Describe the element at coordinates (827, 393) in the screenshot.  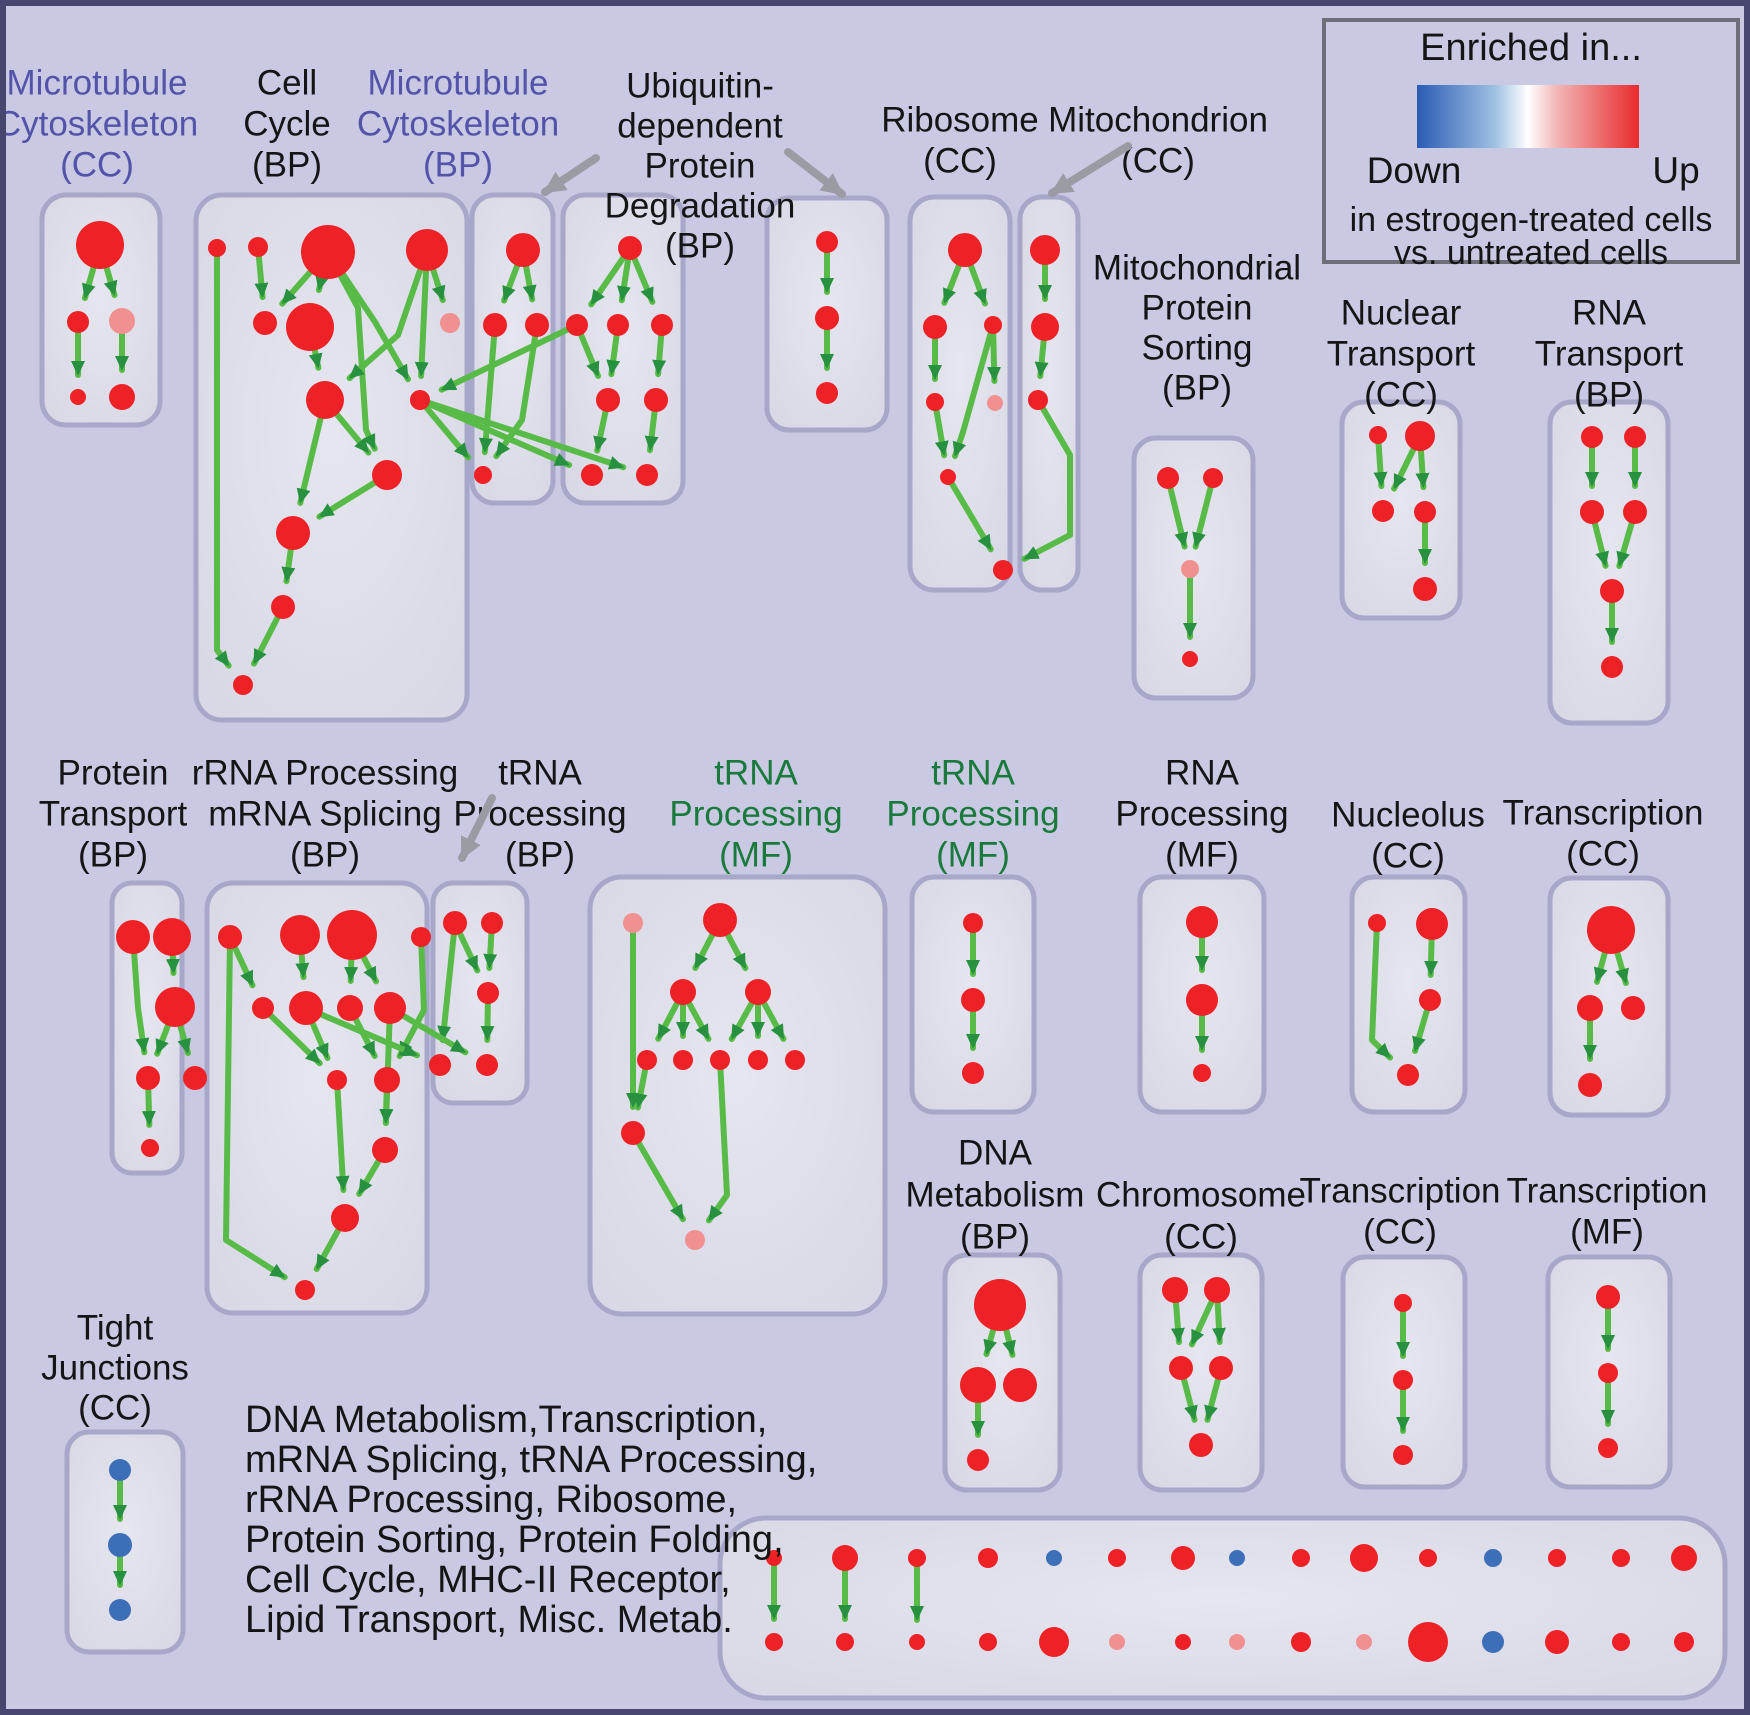
I see `node-ubiquitin-deg-2-2-red` at that location.